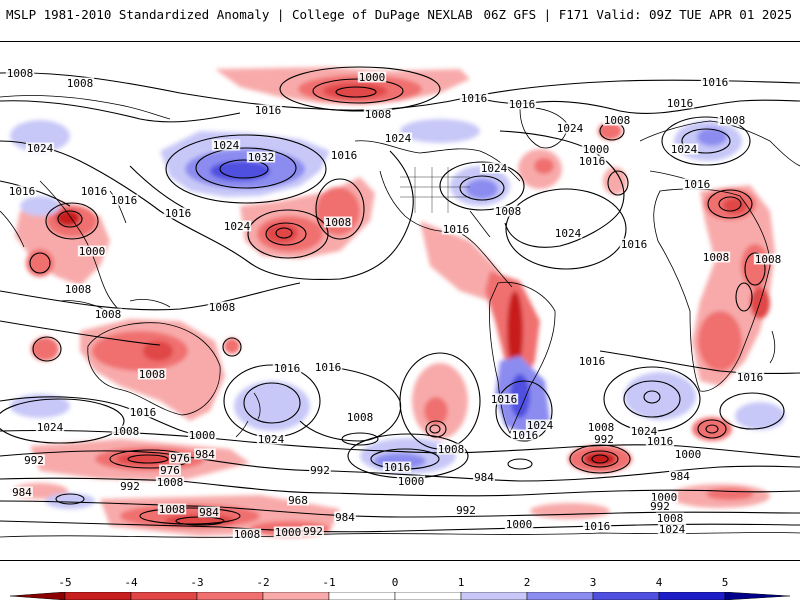  What do you see at coordinates (757, 596) in the screenshot?
I see `colorbar-arrow-right` at bounding box center [757, 596].